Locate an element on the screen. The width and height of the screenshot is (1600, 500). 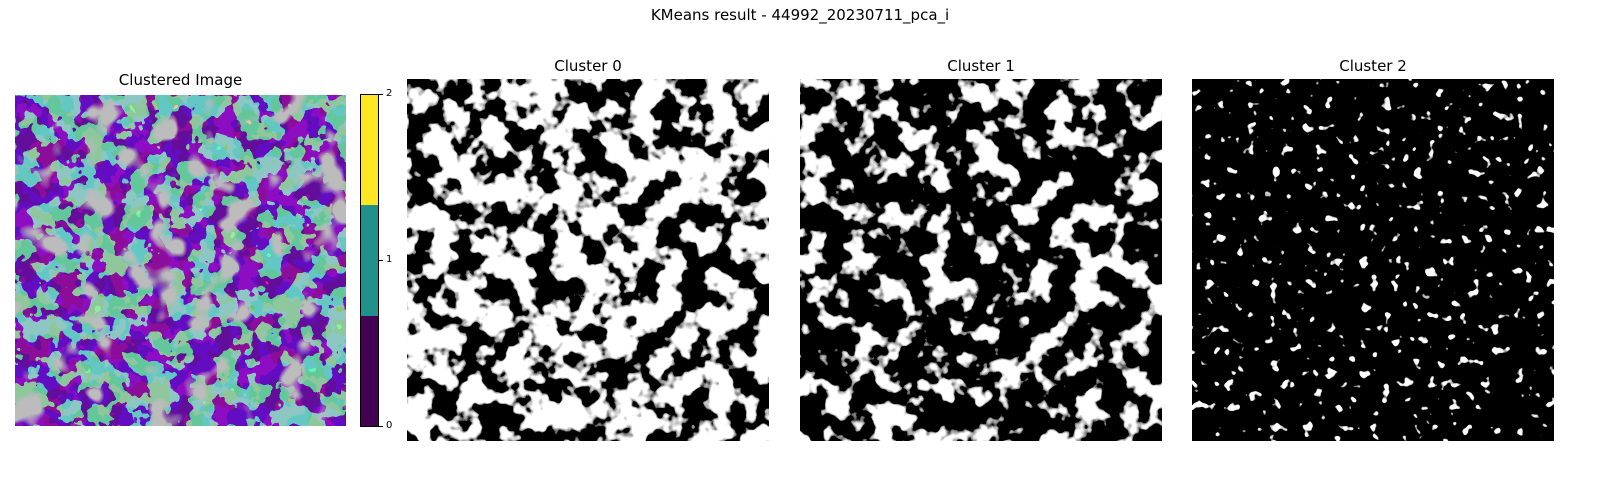
clustered-image-title: Clustered Image is located at coordinates (180, 80).